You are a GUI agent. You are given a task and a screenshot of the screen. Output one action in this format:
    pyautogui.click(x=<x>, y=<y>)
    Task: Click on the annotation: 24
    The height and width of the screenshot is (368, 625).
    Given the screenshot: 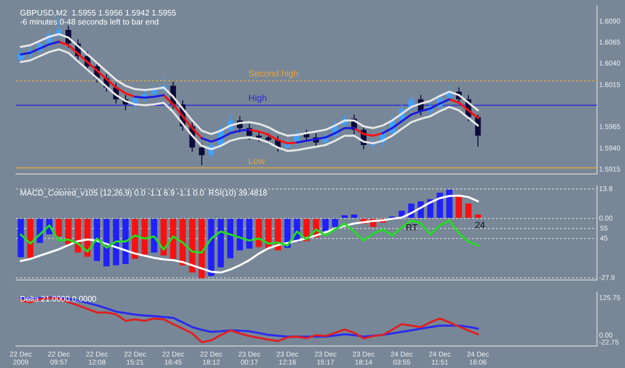 What is the action you would take?
    pyautogui.click(x=480, y=225)
    